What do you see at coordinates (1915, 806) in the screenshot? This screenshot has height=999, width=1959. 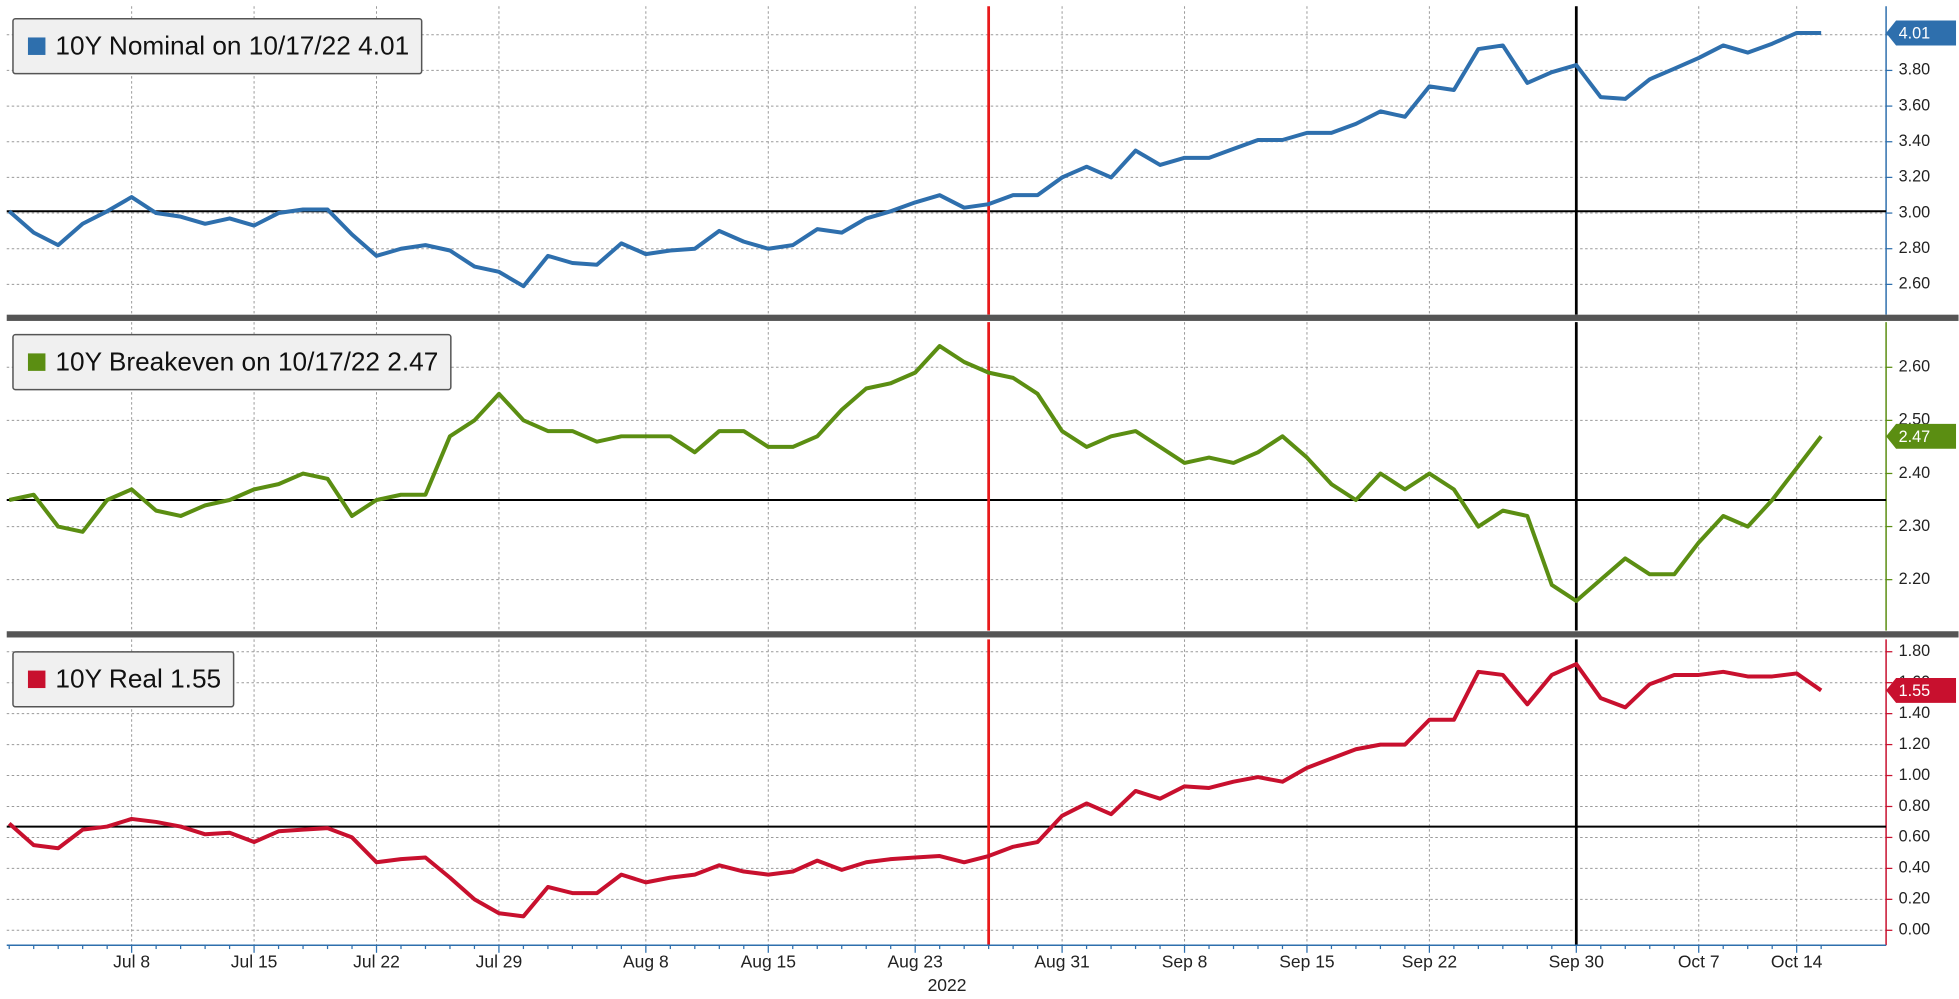 I see `y-tick-label: 0.80` at bounding box center [1915, 806].